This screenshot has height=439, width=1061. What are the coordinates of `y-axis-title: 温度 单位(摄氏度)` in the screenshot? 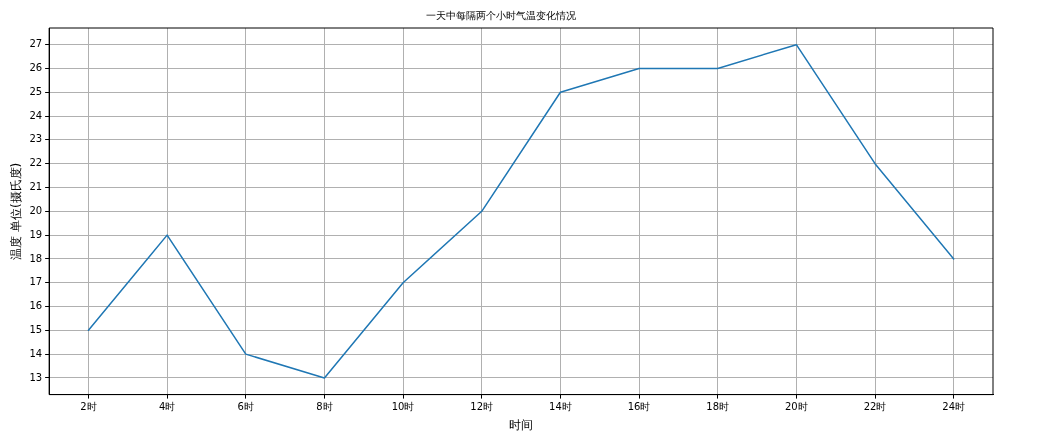 It's located at (16, 211).